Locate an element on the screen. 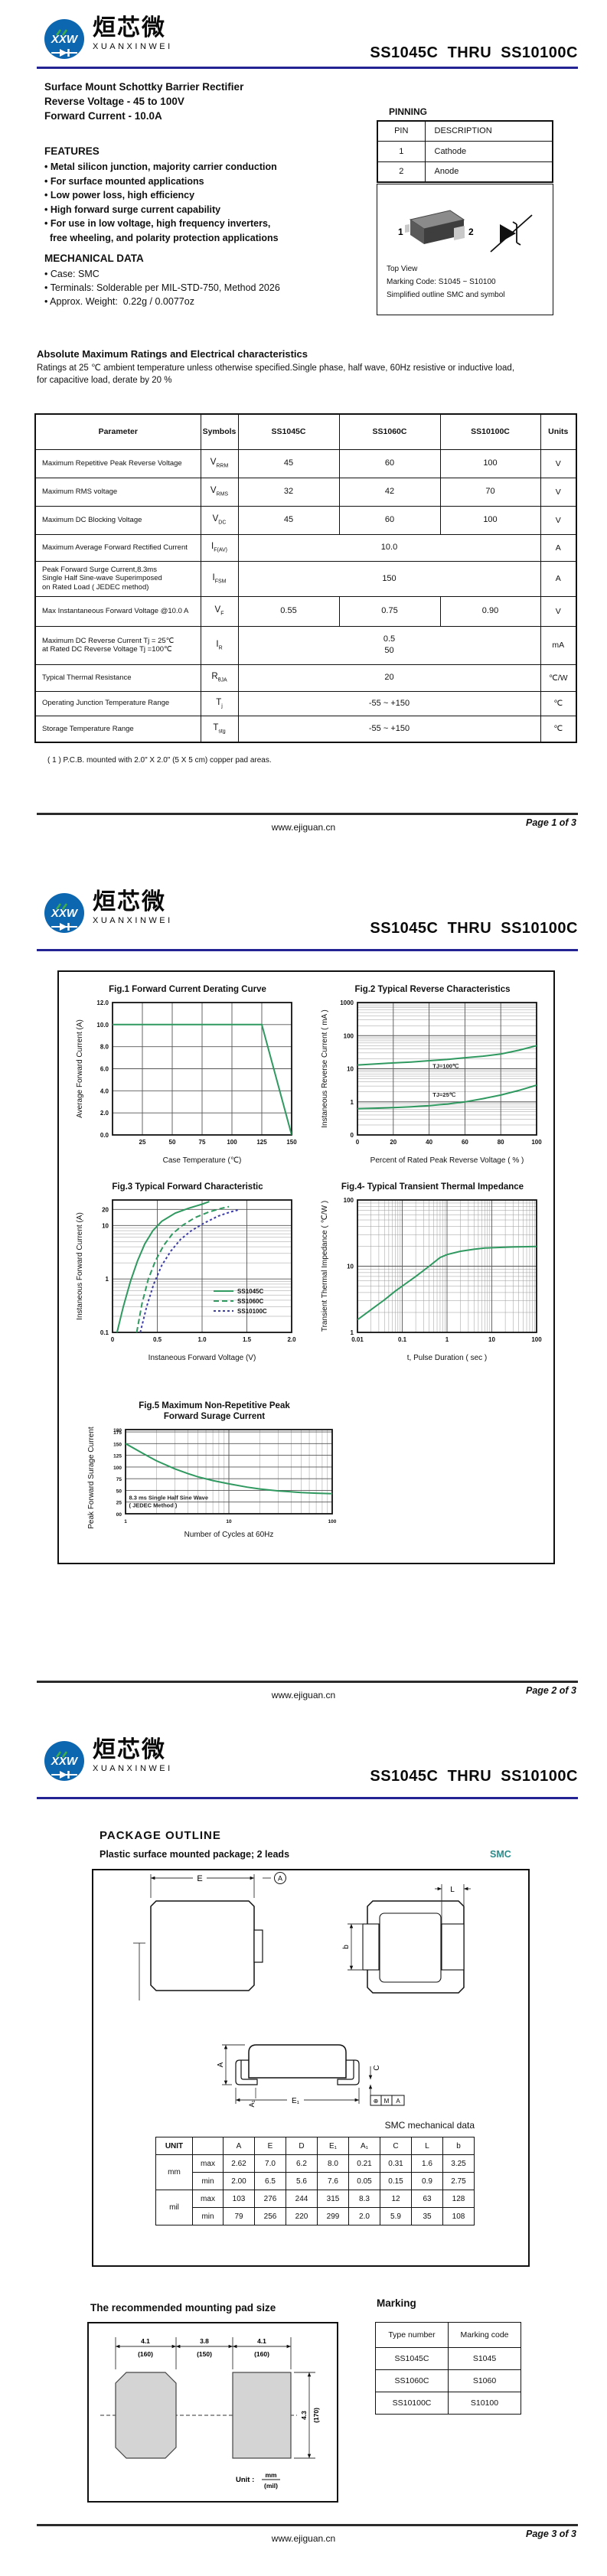  value-cell: 45 is located at coordinates (289, 463).